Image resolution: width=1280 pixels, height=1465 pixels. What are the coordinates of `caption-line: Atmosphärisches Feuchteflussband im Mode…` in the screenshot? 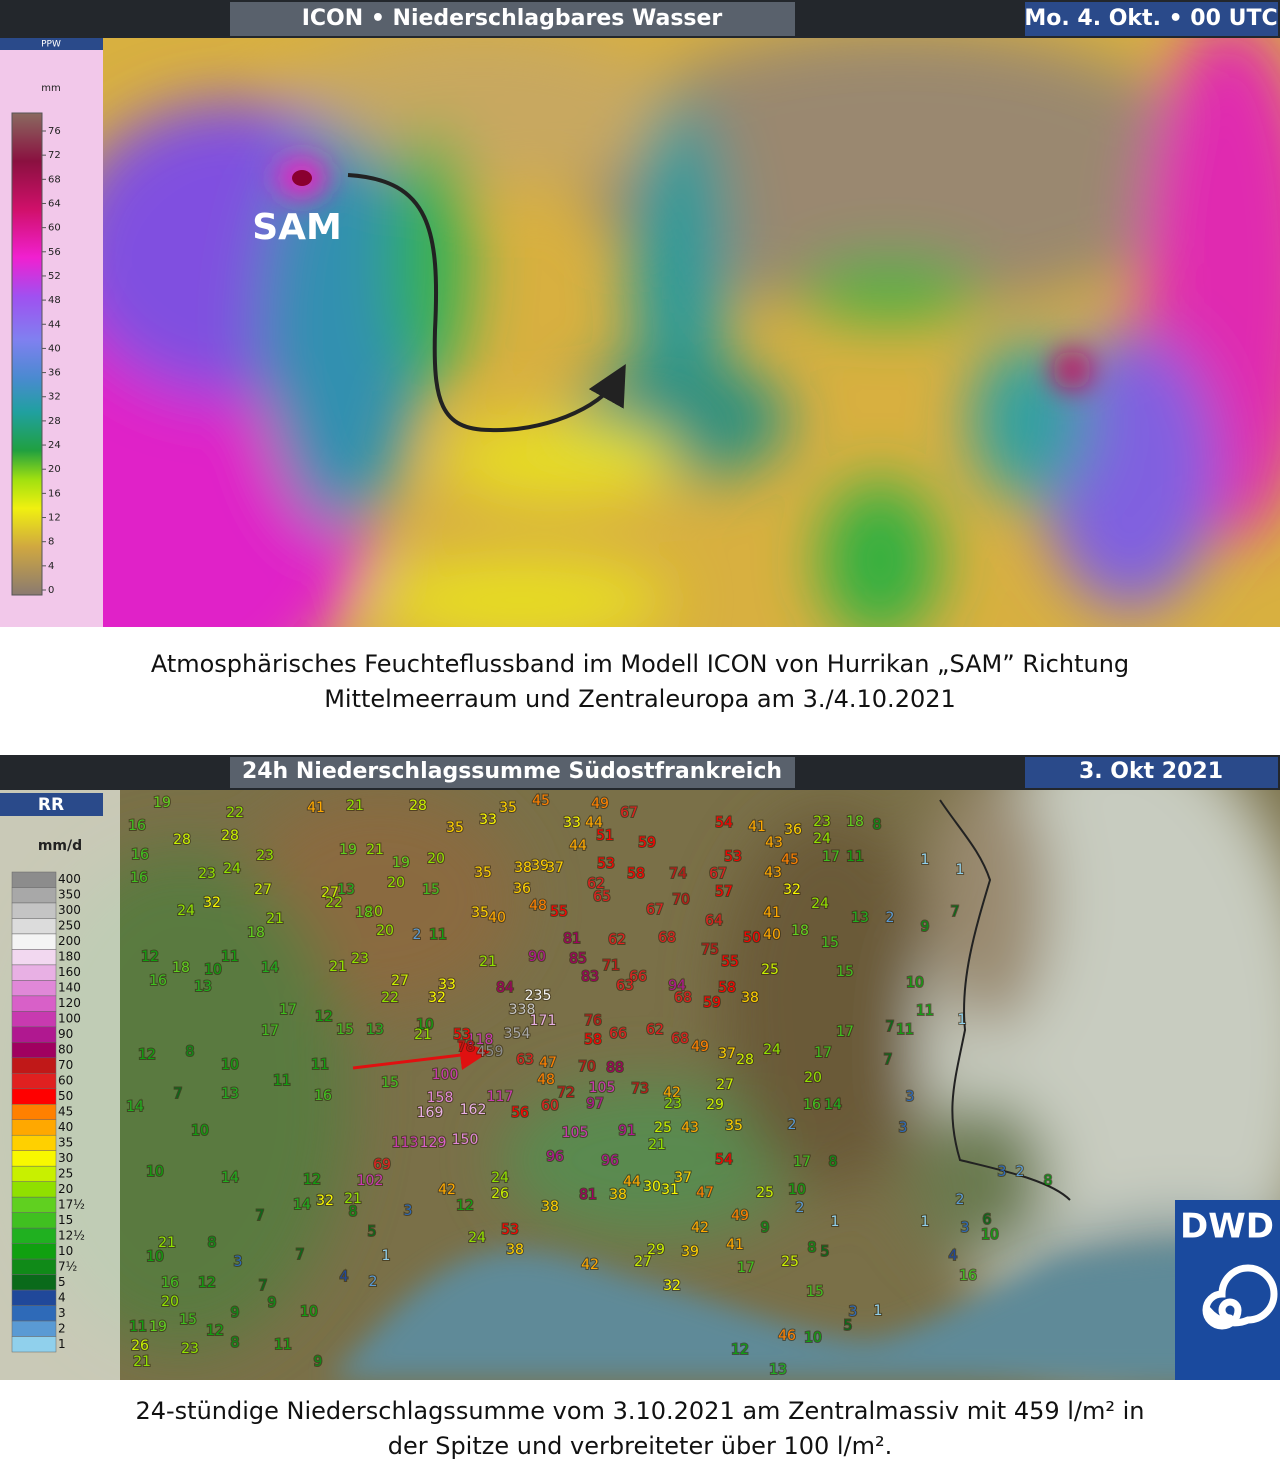 It's located at (640, 664).